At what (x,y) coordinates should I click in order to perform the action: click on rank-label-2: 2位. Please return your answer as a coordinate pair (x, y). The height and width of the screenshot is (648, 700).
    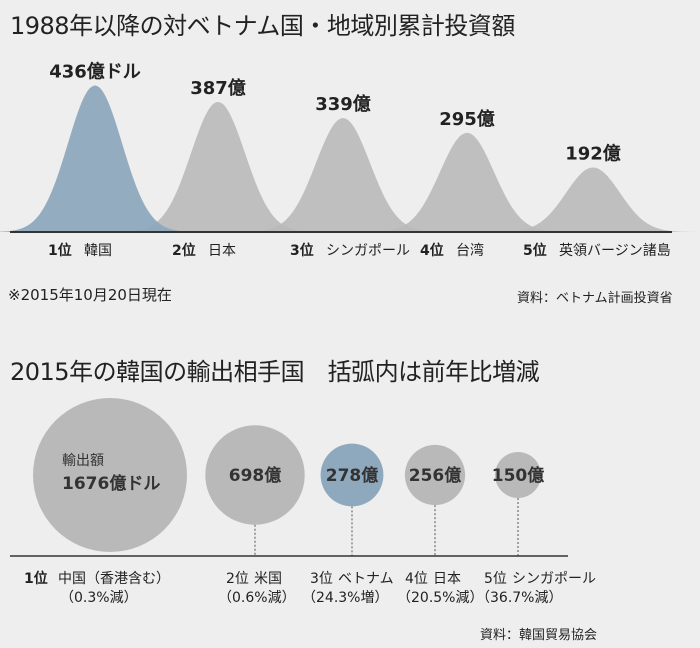
    Looking at the image, I should click on (184, 250).